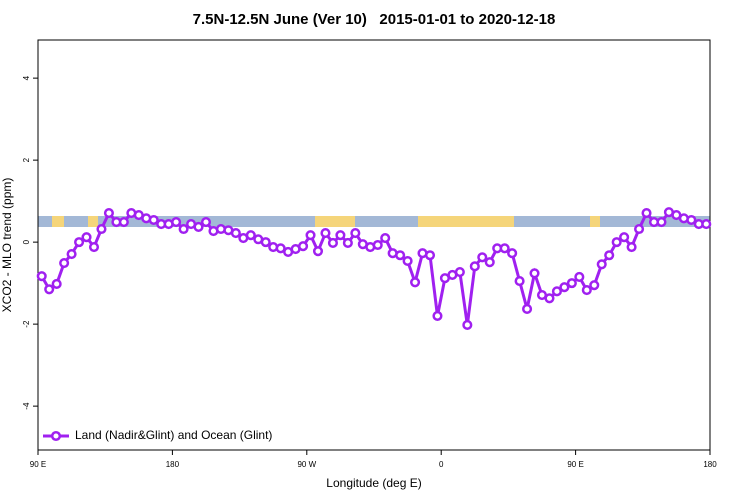 This screenshot has height=500, width=750. Describe the element at coordinates (173, 435) in the screenshot. I see `legend-label: Land (Nadir&Glint) and Ocean (Glint)` at that location.